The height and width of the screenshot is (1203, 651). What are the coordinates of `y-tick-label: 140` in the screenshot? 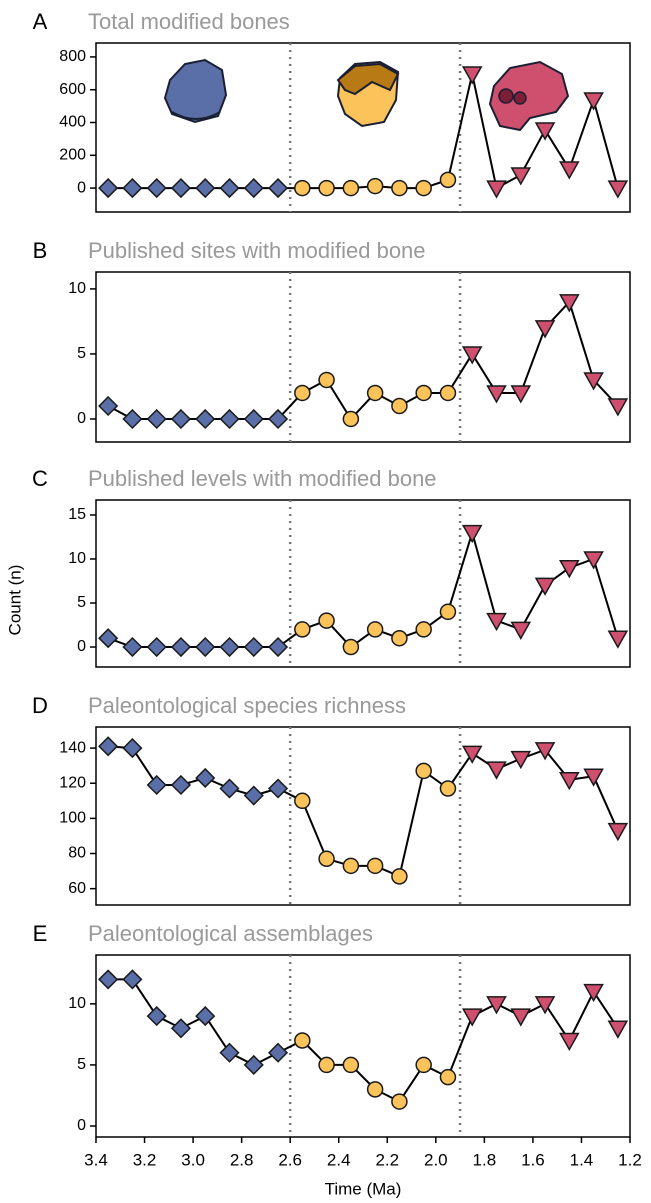 It's located at (72, 747).